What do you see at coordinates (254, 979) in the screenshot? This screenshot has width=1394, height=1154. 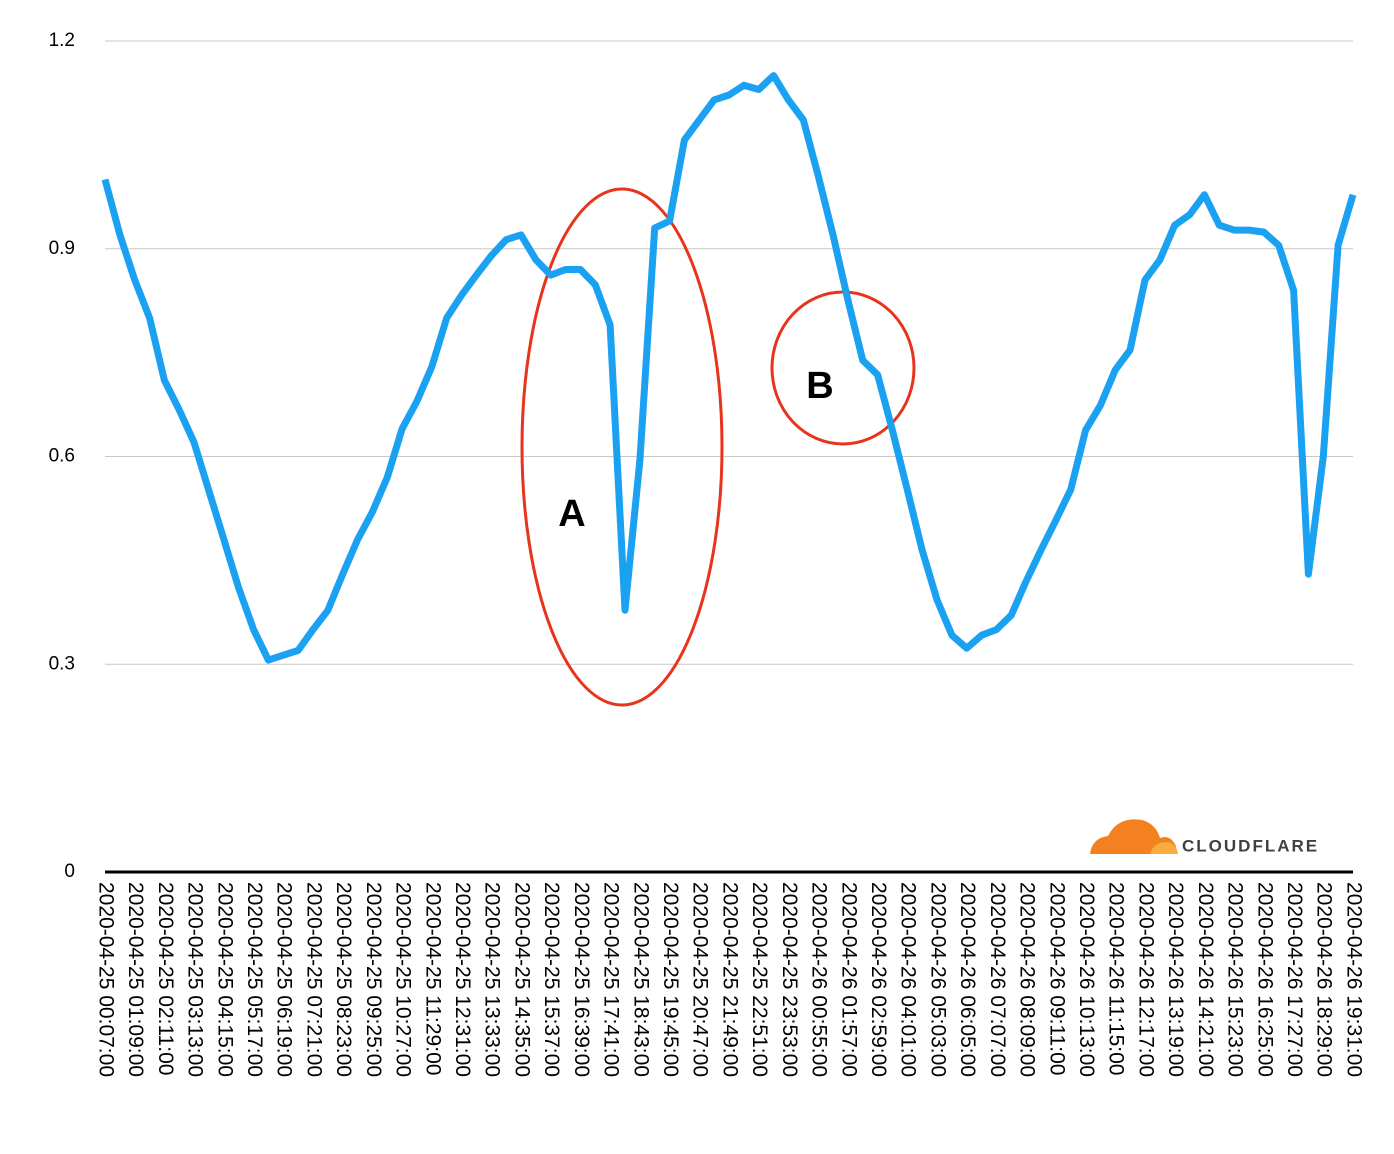 I see `x-tick-label: 2020-04-25 05:17:00` at bounding box center [254, 979].